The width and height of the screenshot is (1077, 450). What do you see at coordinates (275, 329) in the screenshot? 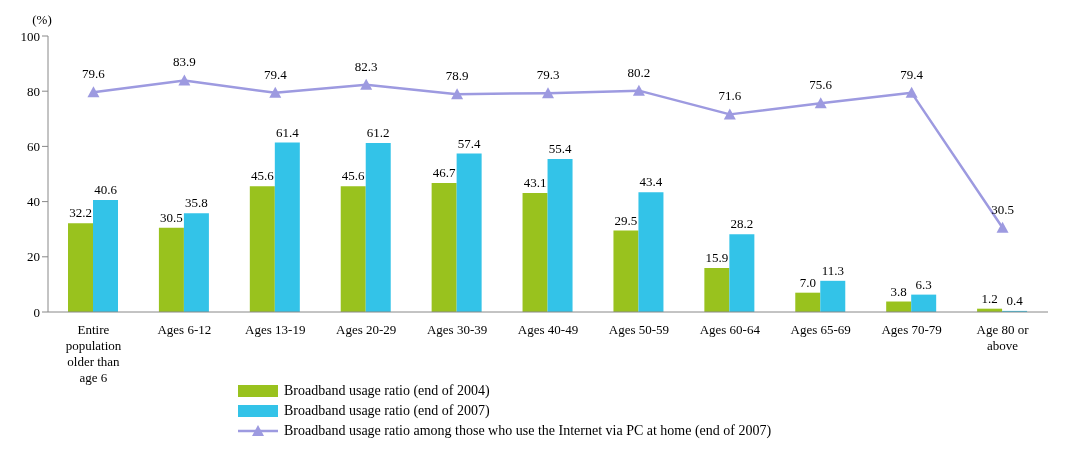
I see `x-tick-label: Ages 13-19` at bounding box center [275, 329].